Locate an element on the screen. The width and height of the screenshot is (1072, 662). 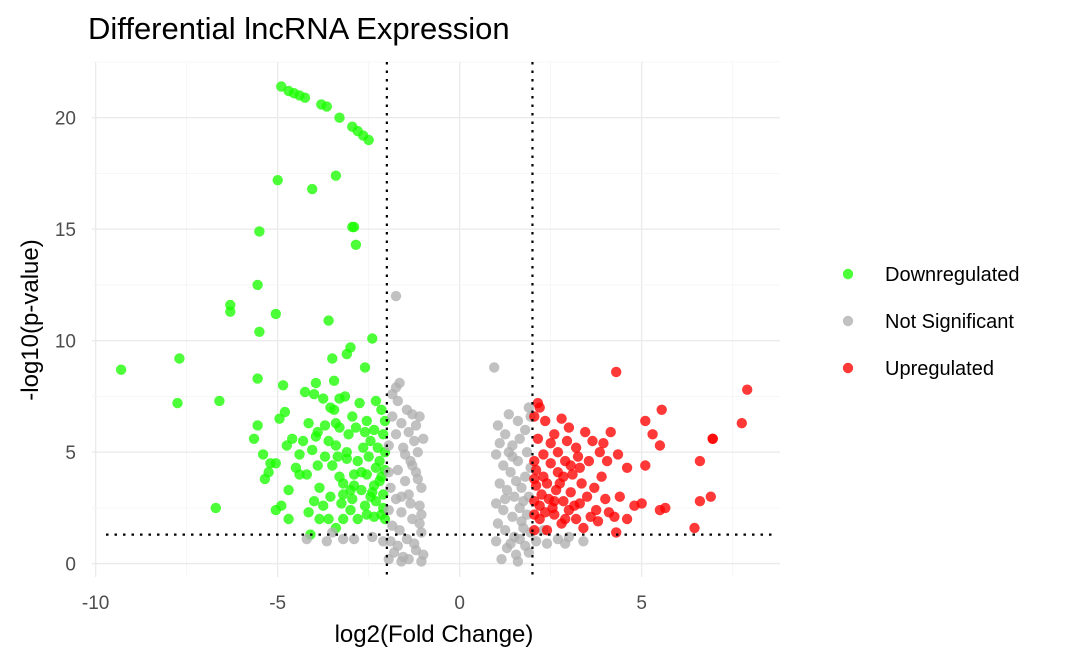
series-upregulated is located at coordinates (641, 452).